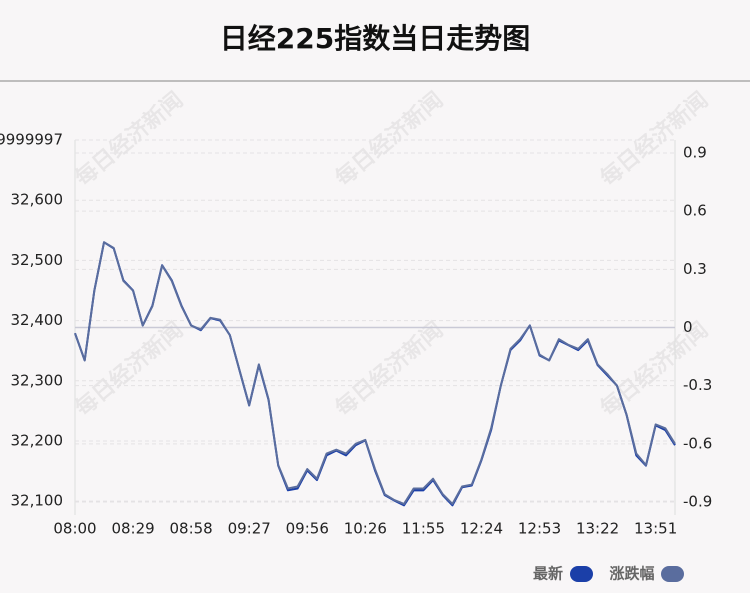 The width and height of the screenshot is (750, 593). What do you see at coordinates (597, 529) in the screenshot?
I see `x-tick-label: 13:22` at bounding box center [597, 529].